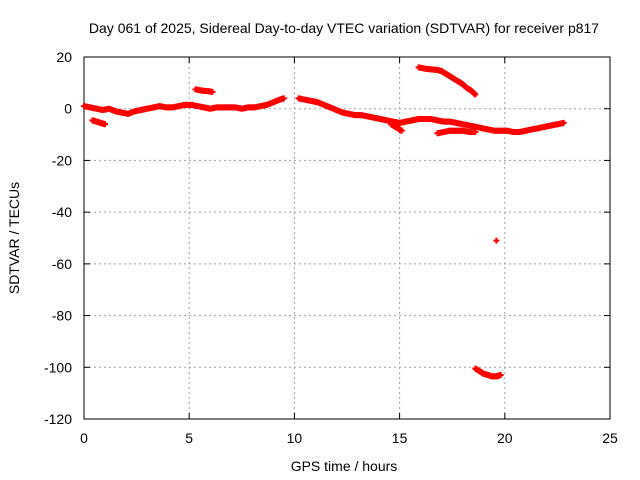 Image resolution: width=640 pixels, height=480 pixels. Describe the element at coordinates (62, 160) in the screenshot. I see `y-tick-label: -20` at that location.